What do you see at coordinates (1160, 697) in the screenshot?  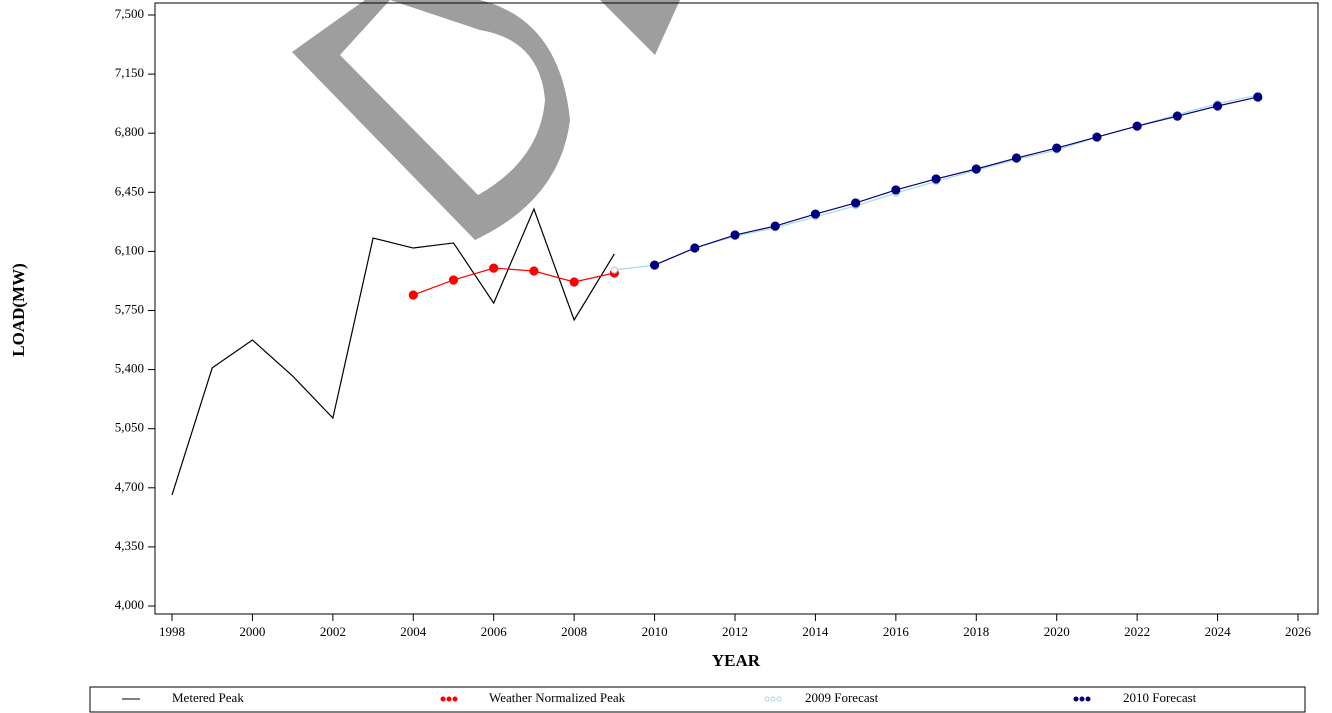 I see `legend-label: 2010 Forecast` at bounding box center [1160, 697].